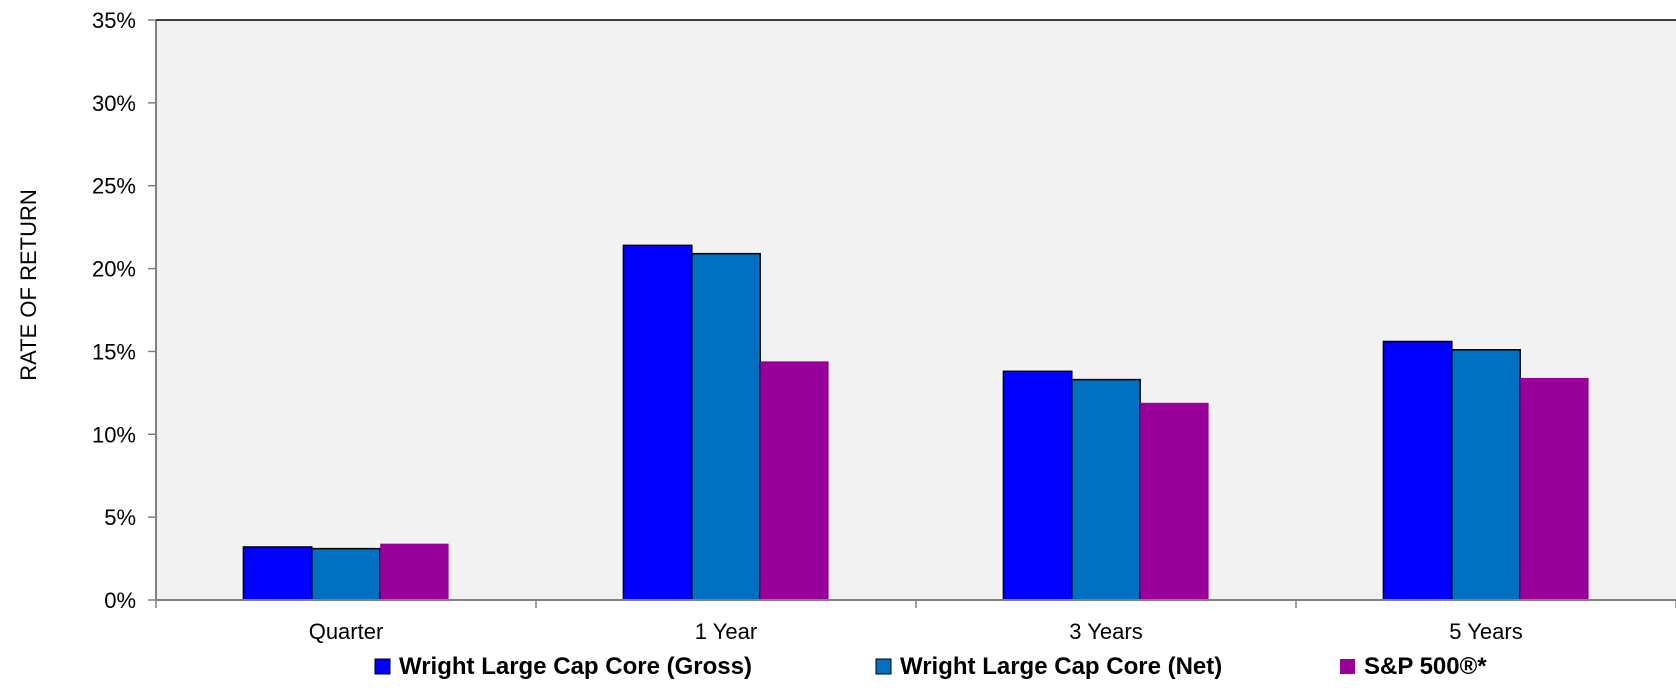  I want to click on x-tick-label: Quarter, so click(346, 631).